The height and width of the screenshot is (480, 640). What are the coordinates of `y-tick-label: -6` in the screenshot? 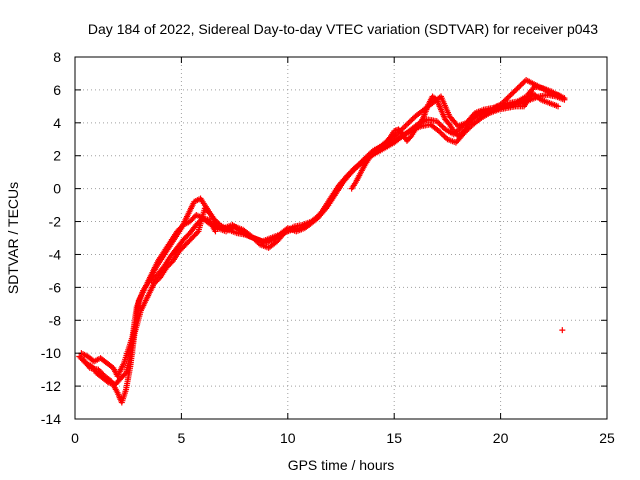 It's located at (55, 287).